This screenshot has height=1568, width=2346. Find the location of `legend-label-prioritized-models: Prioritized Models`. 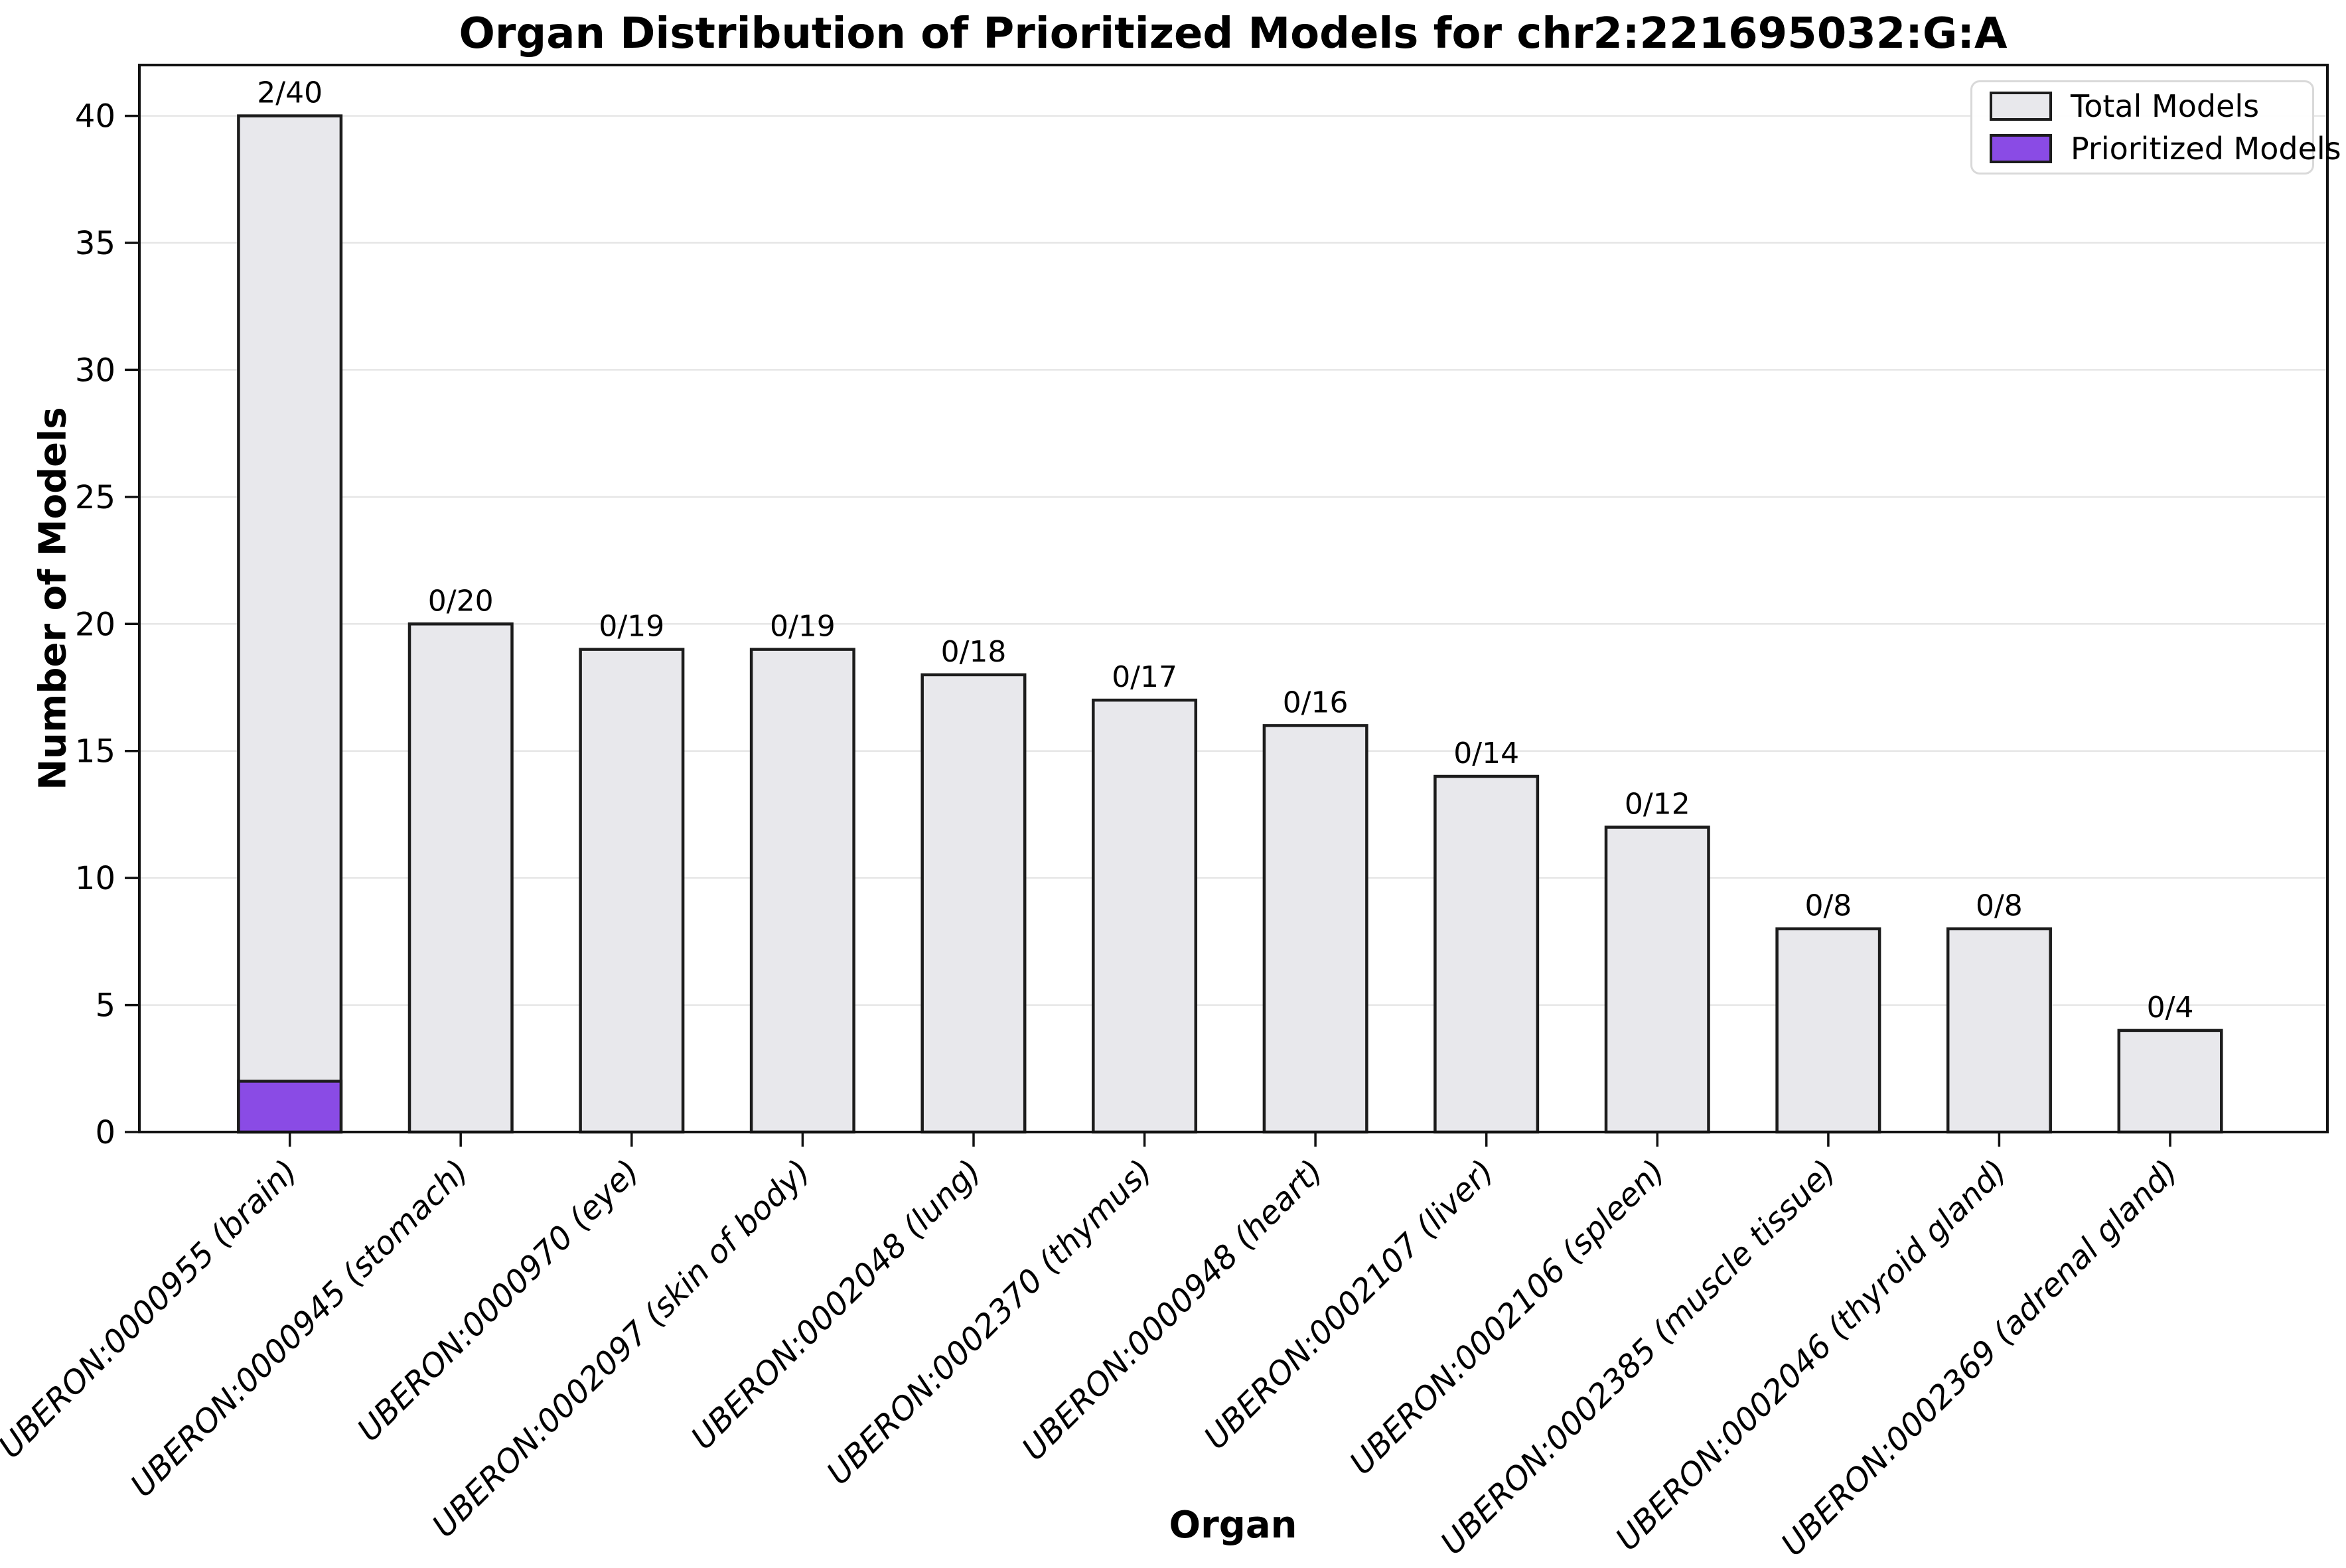

legend-label-prioritized-models: Prioritized Models is located at coordinates (2206, 148).